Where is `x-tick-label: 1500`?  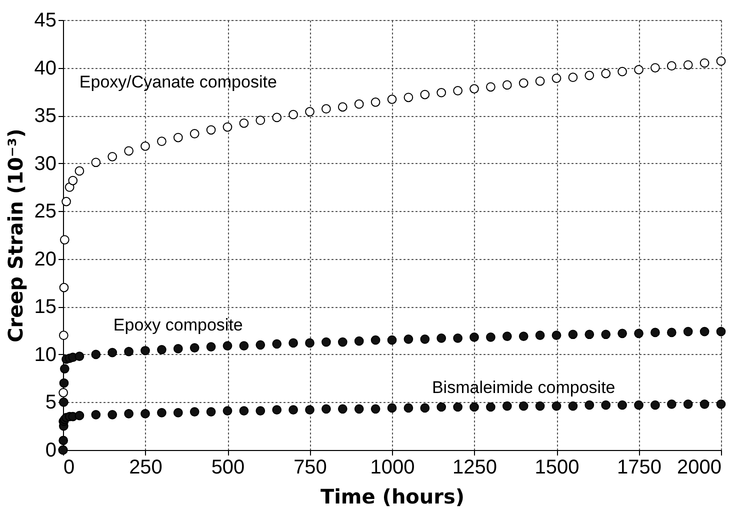
x-tick-label: 1500 is located at coordinates (557, 467).